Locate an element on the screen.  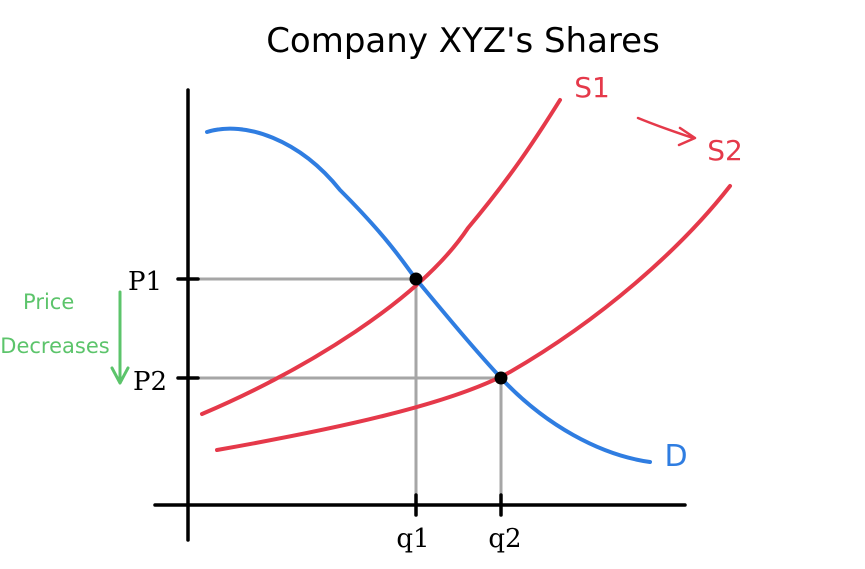
price-decrease-arrow is located at coordinates (120, 337).